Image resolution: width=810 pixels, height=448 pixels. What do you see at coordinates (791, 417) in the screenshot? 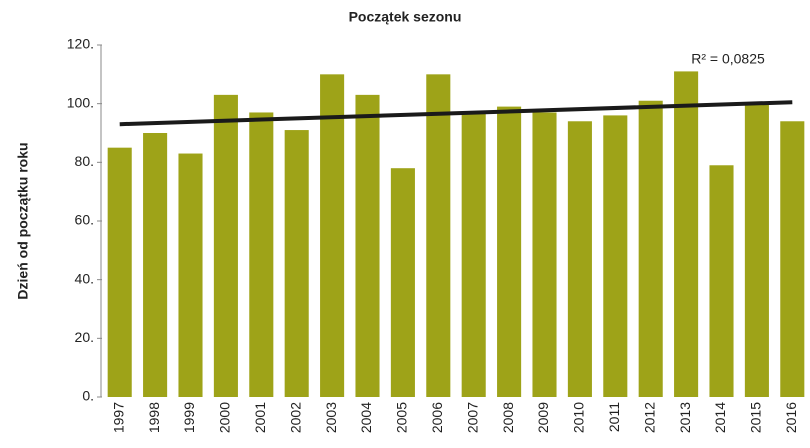
I see `x-tick-label: 2016` at bounding box center [791, 417].